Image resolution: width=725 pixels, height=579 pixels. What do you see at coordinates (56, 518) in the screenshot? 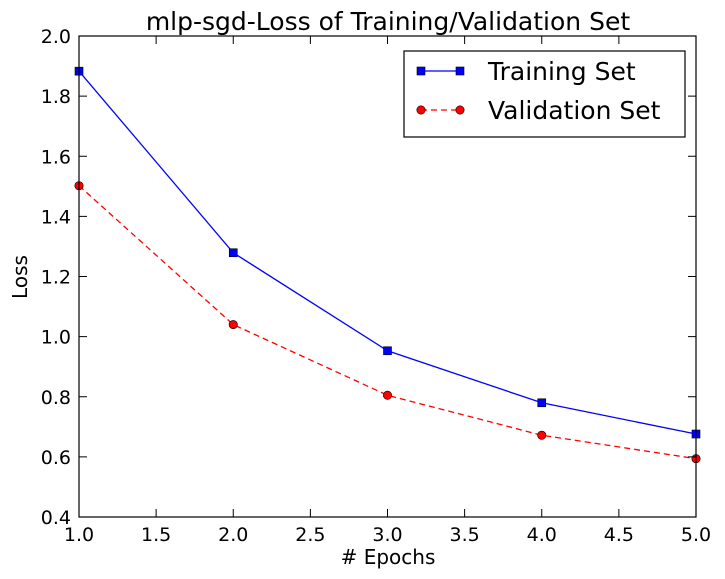
I see `y-tick-label: 0.4` at bounding box center [56, 518].